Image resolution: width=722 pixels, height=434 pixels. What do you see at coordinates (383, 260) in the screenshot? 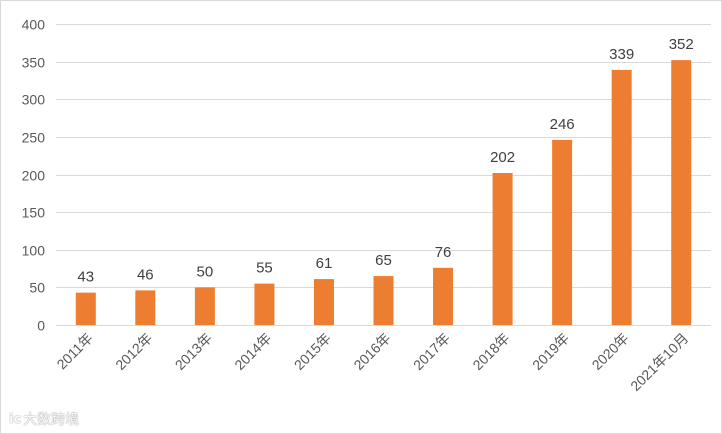
I see `data-label: 65` at bounding box center [383, 260].